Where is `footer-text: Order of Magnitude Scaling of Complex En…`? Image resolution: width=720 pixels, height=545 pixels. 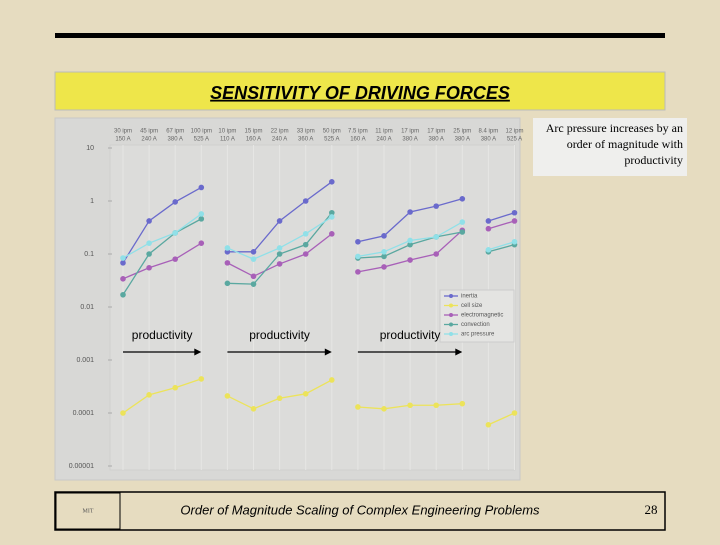
footer-text: Order of Magnitude Scaling of Complex En… is located at coordinates (360, 509).